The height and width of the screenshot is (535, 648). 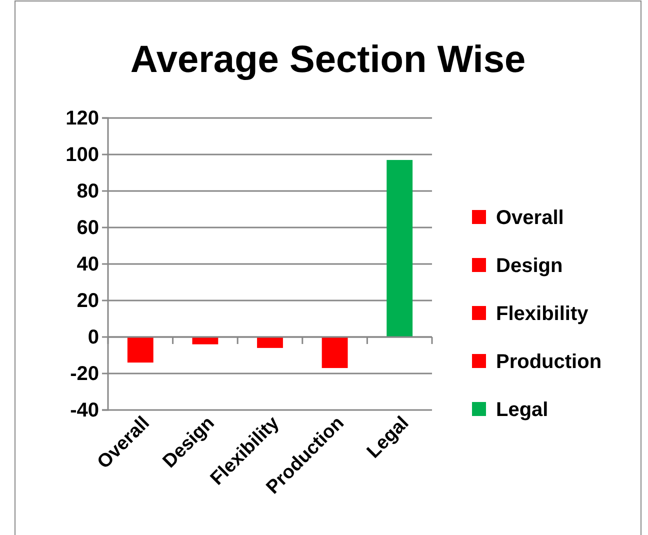 What do you see at coordinates (84, 410) in the screenshot?
I see `y-tick-label: -40` at bounding box center [84, 410].